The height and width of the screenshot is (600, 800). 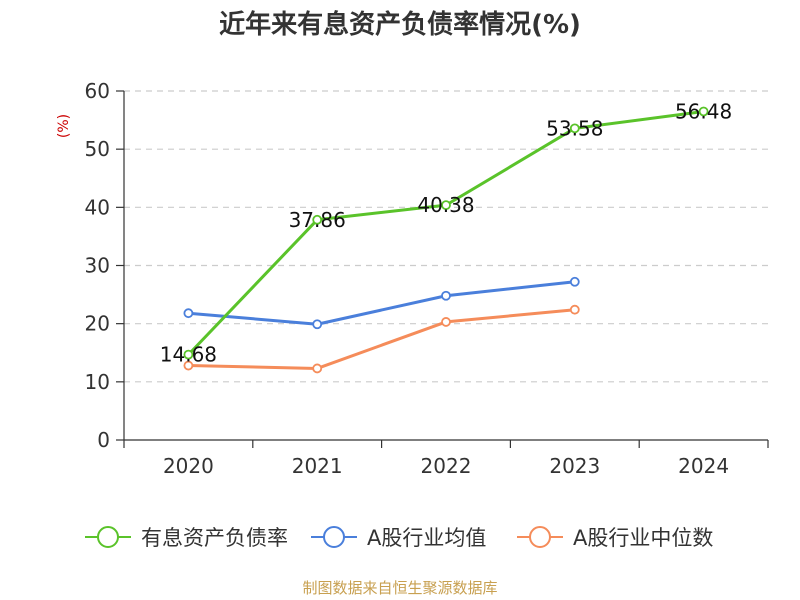 I want to click on data-label: 37.86, so click(x=317, y=220).